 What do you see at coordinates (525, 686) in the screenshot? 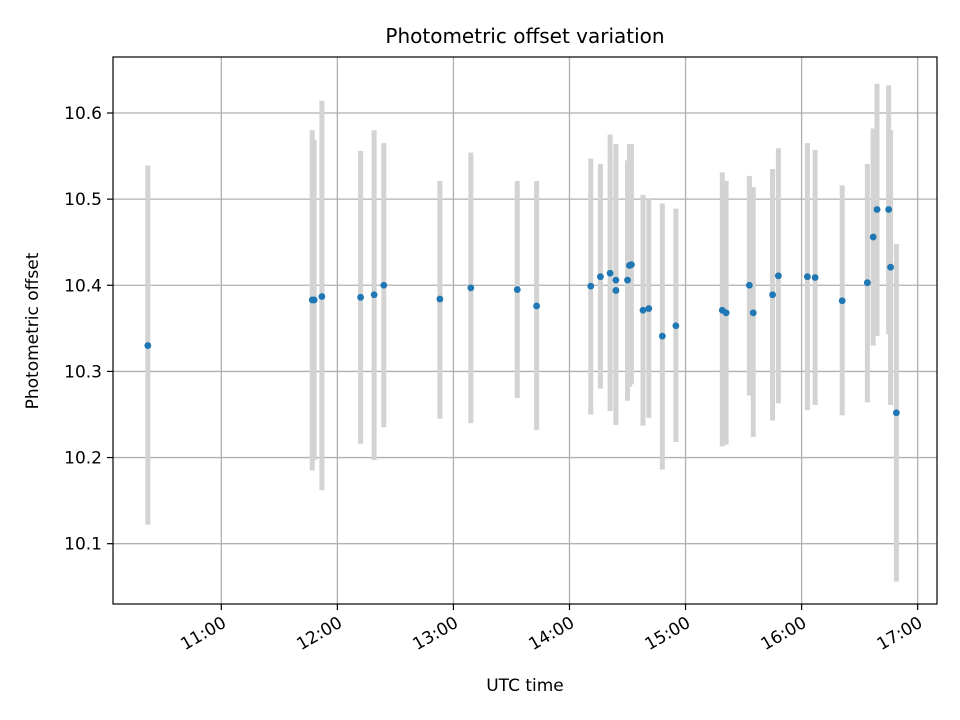
I see `x-axis-label: UTC time` at bounding box center [525, 686].